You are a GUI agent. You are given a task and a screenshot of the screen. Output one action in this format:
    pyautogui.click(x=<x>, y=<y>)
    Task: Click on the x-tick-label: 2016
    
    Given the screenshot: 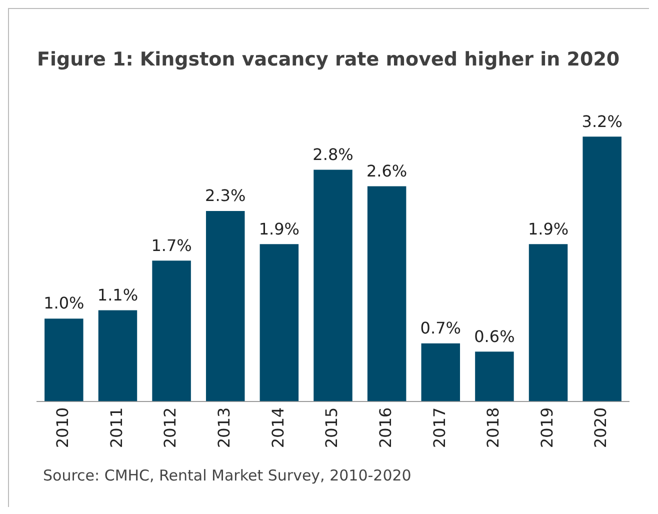 What is the action you would take?
    pyautogui.click(x=385, y=427)
    